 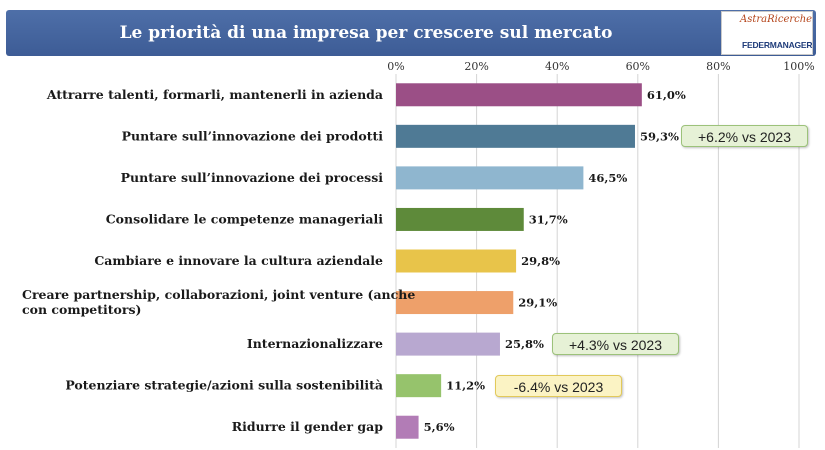 What do you see at coordinates (638, 66) in the screenshot?
I see `x-tick-label: 60%` at bounding box center [638, 66].